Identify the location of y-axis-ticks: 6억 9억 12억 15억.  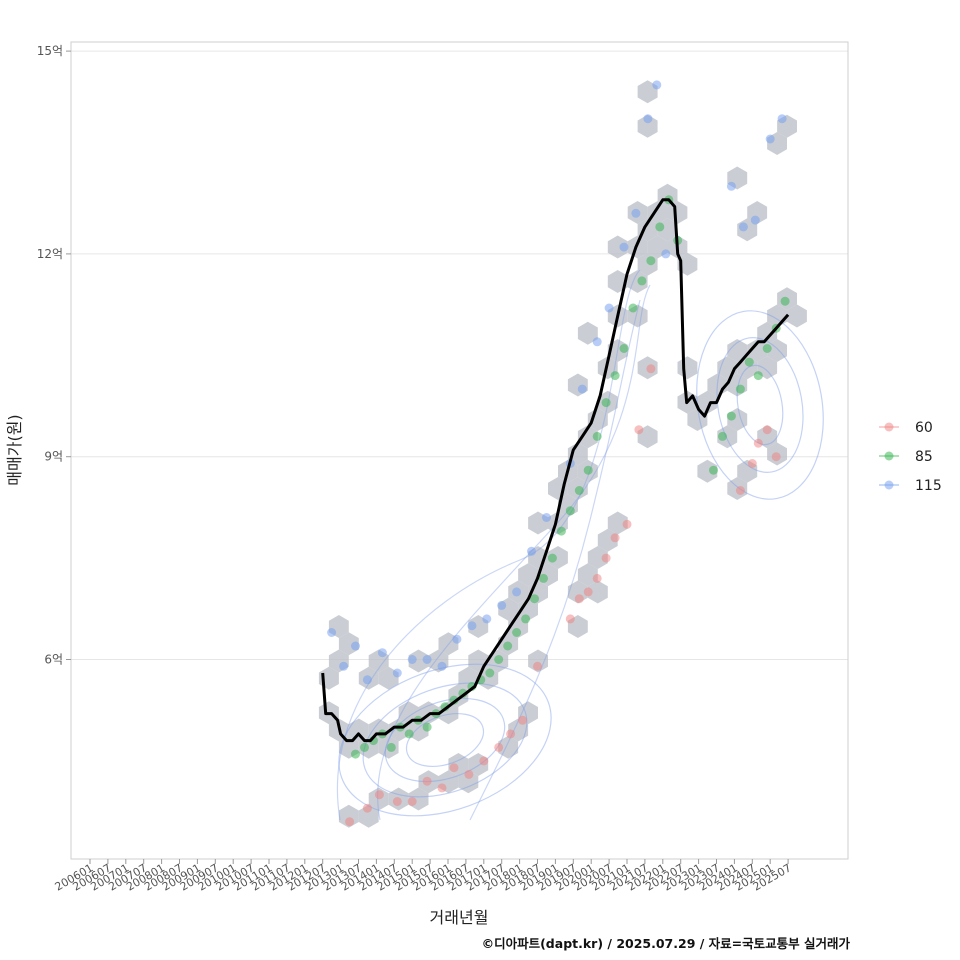
(54, 355).